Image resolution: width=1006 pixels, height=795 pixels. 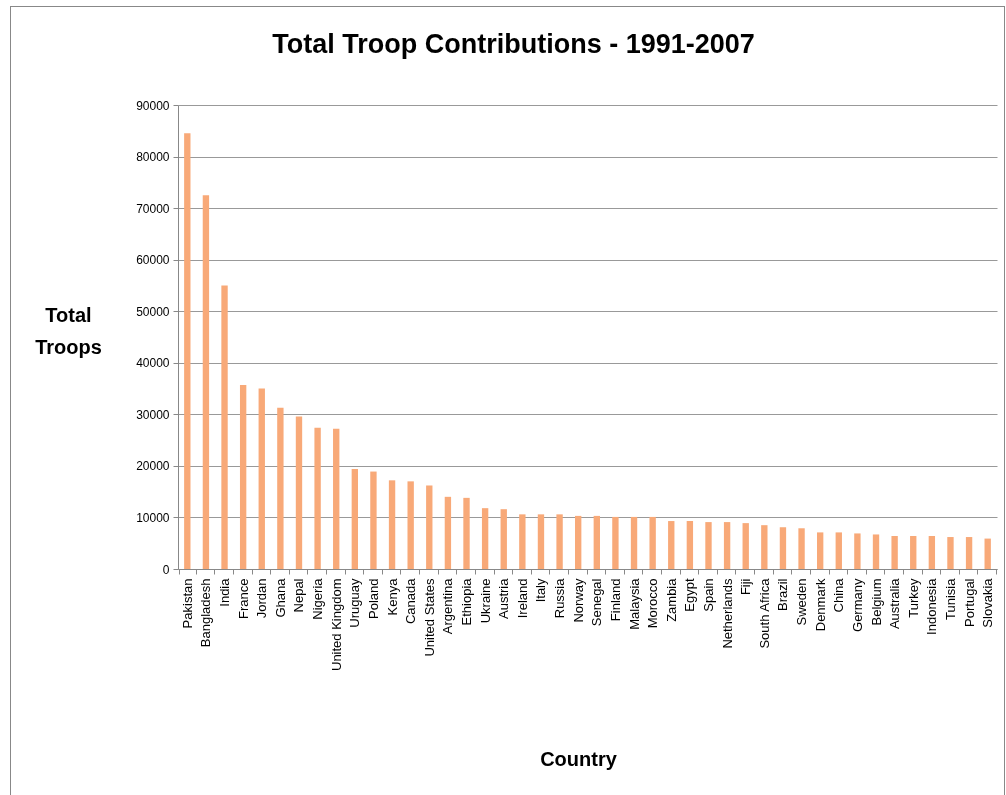 What do you see at coordinates (746, 587) in the screenshot?
I see `x-tick-label: Fiji` at bounding box center [746, 587].